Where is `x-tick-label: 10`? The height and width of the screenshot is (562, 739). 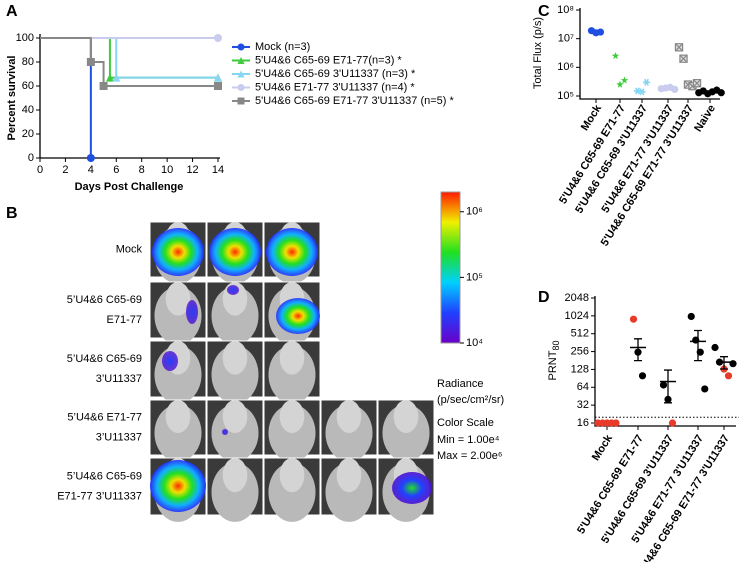 x-tick-label: 10 is located at coordinates (167, 170).